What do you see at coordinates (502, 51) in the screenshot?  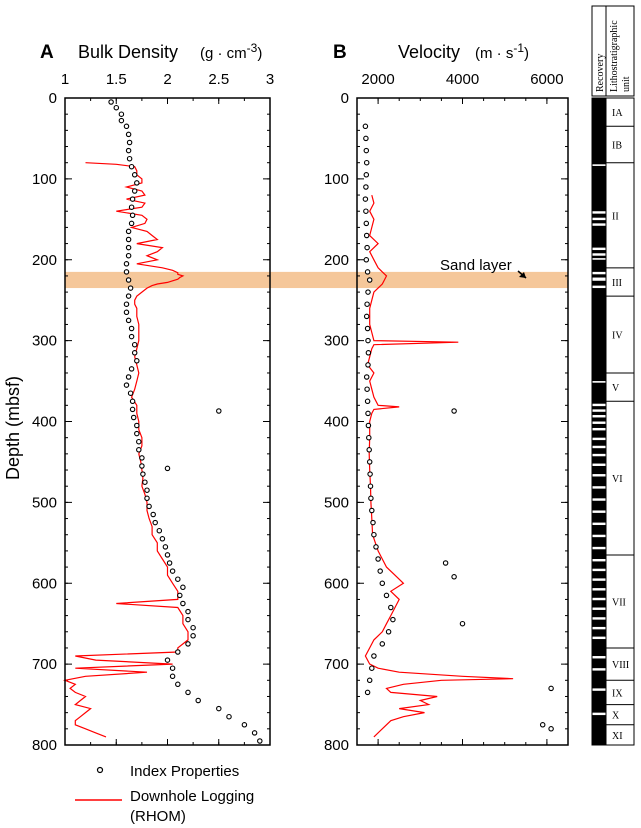 I see `panel-b-units: (m · s-1)` at bounding box center [502, 51].